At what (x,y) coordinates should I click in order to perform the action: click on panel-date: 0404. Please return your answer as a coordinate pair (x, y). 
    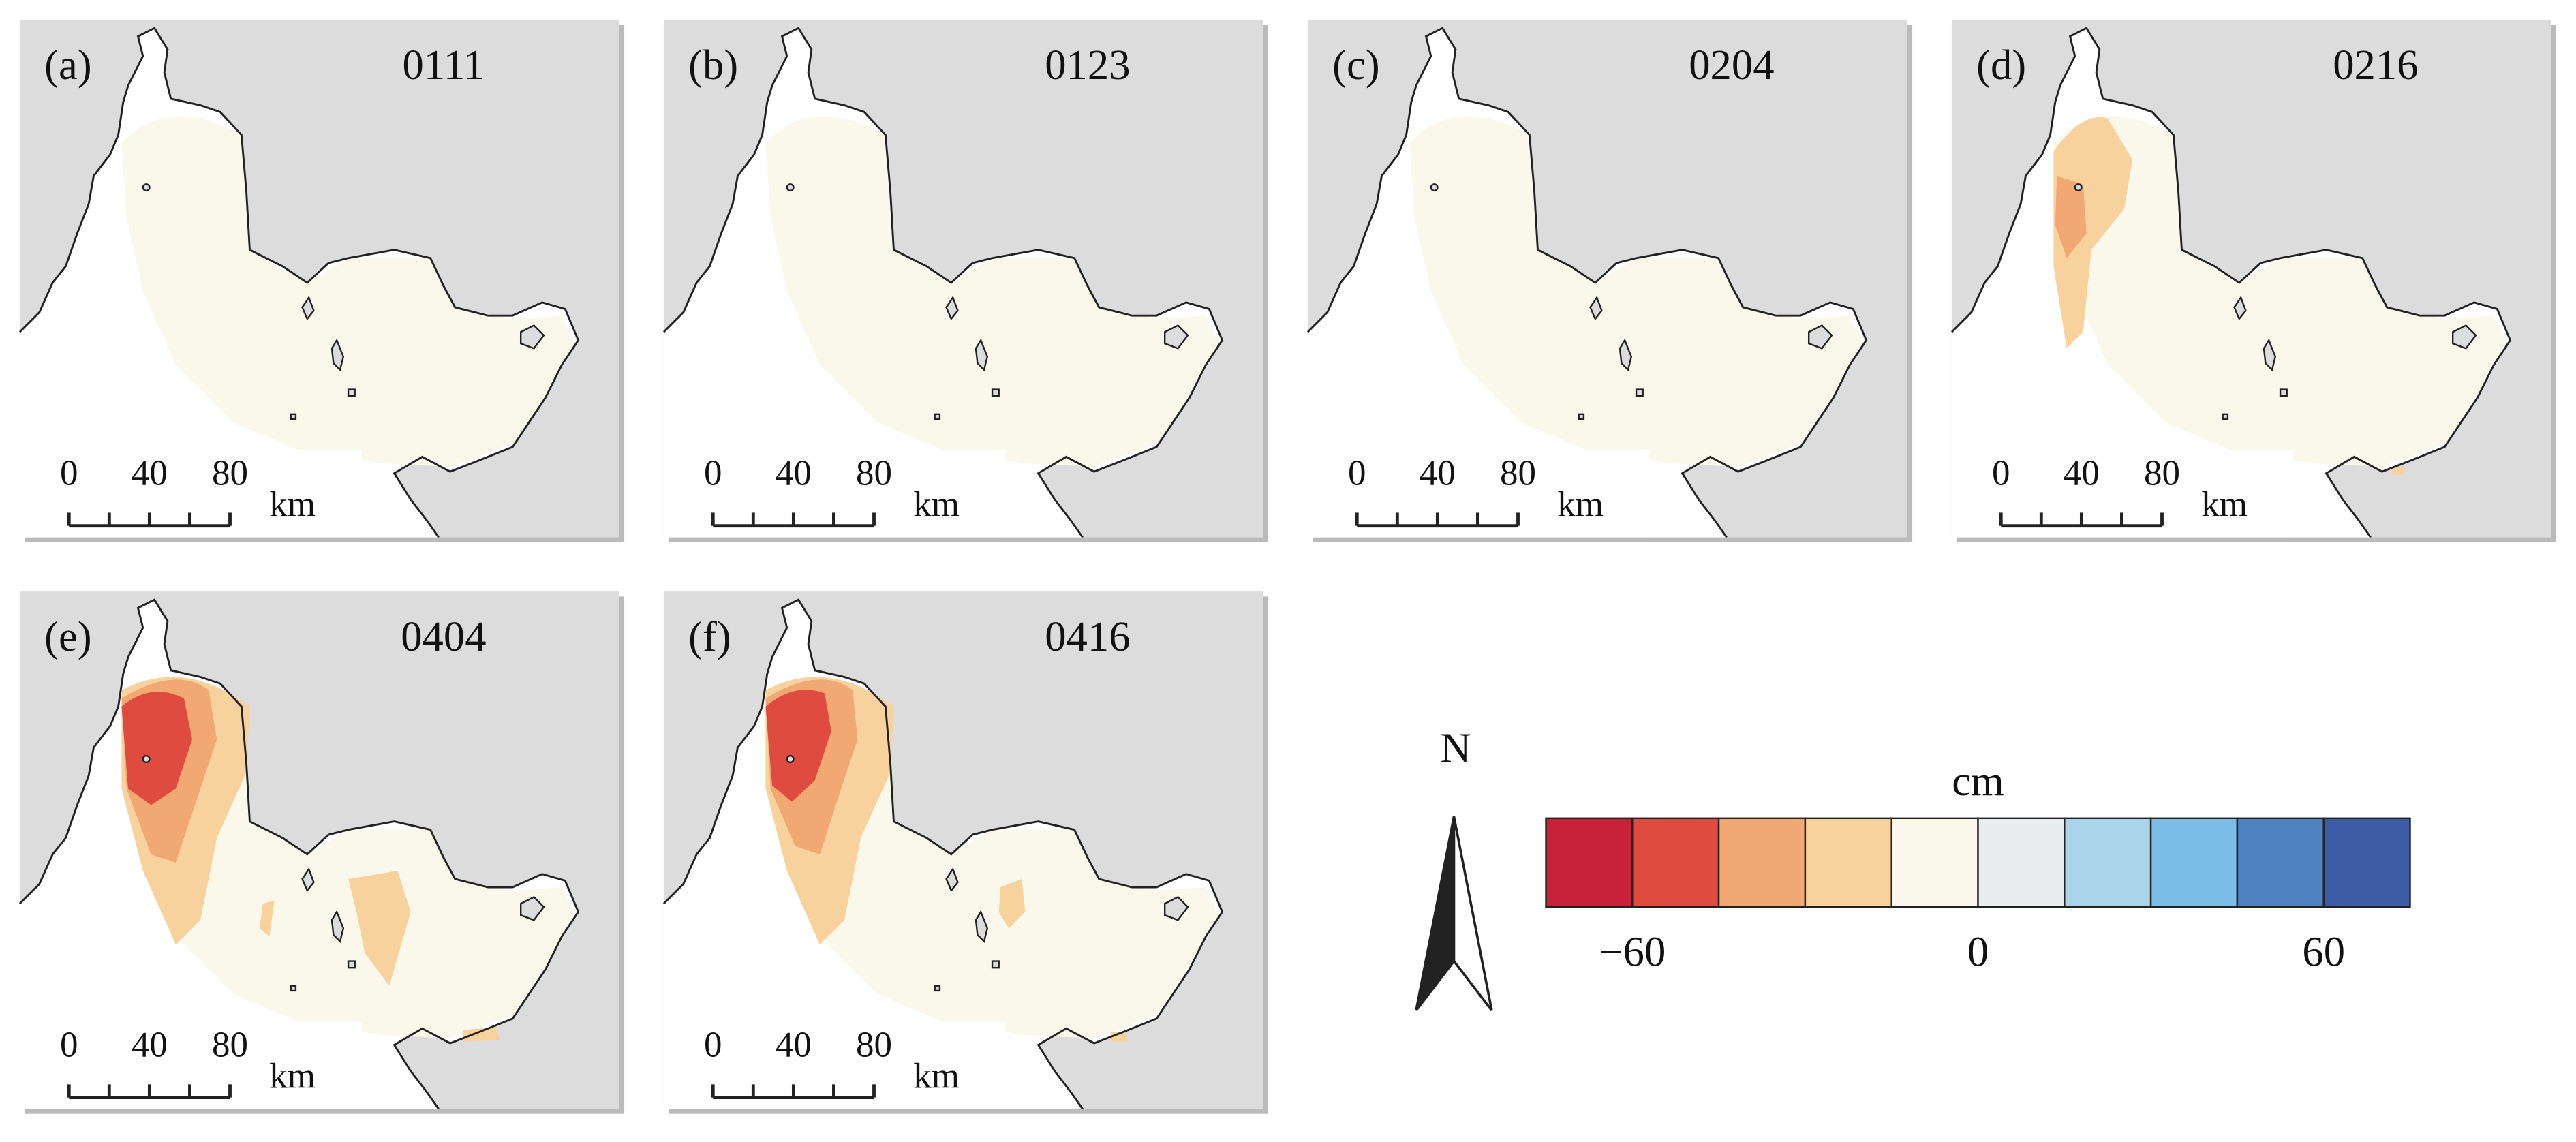
    Looking at the image, I should click on (443, 637).